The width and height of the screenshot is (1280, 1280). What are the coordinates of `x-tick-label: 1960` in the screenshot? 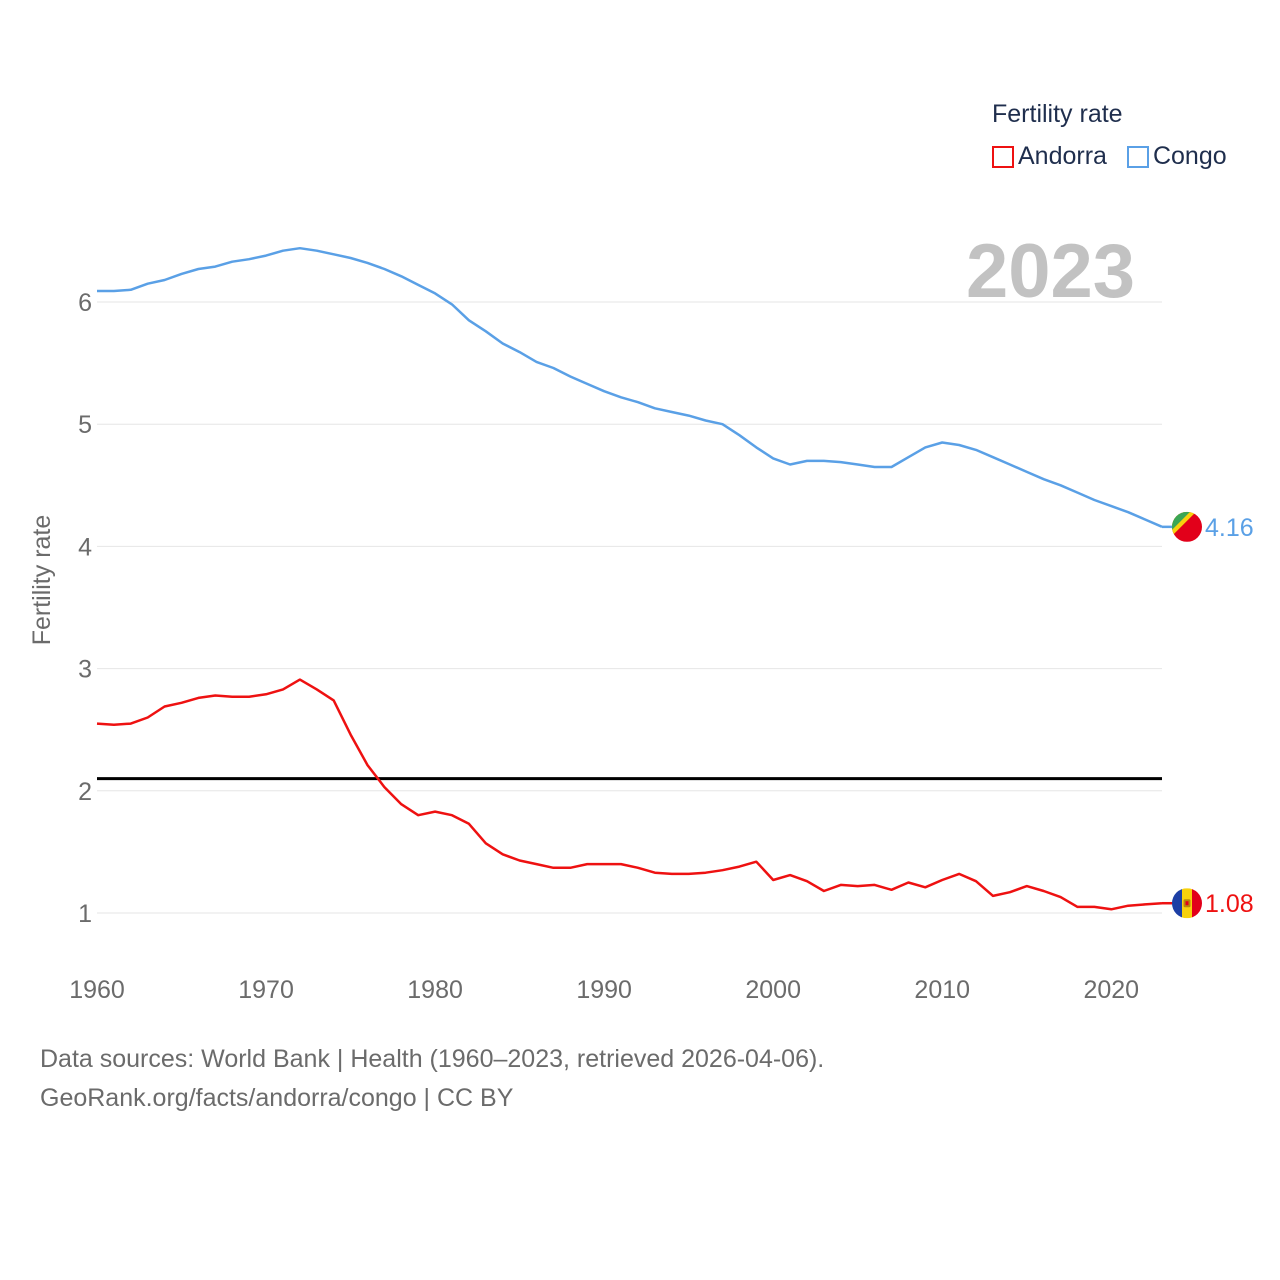 It's located at (97, 990).